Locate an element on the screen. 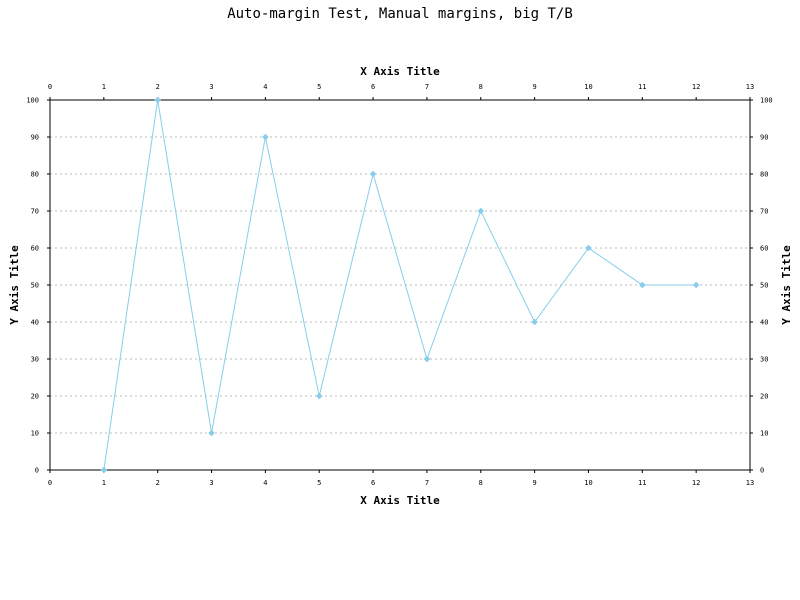 The width and height of the screenshot is (800, 600). y-tick-label-right: 30 is located at coordinates (764, 360).